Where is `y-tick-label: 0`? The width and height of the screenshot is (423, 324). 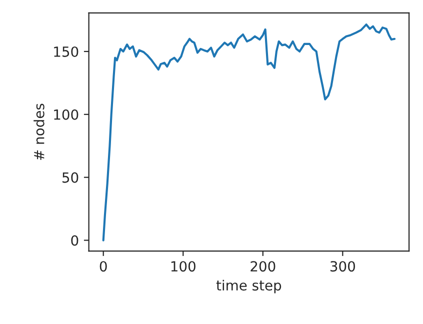 y-tick-label: 0 is located at coordinates (74, 240).